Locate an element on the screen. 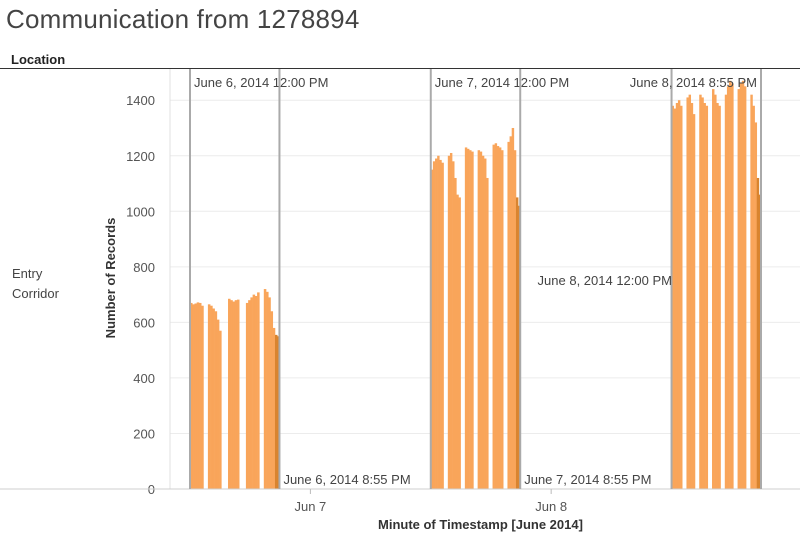  y-tick-label: 400 is located at coordinates (144, 378).